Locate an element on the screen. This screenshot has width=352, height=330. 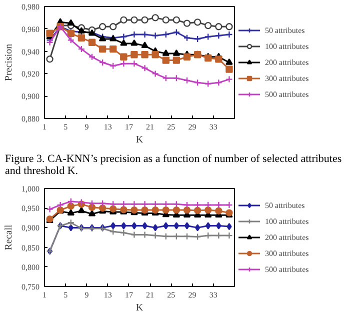
y-tick-label: 0,850 is located at coordinates (31, 247).